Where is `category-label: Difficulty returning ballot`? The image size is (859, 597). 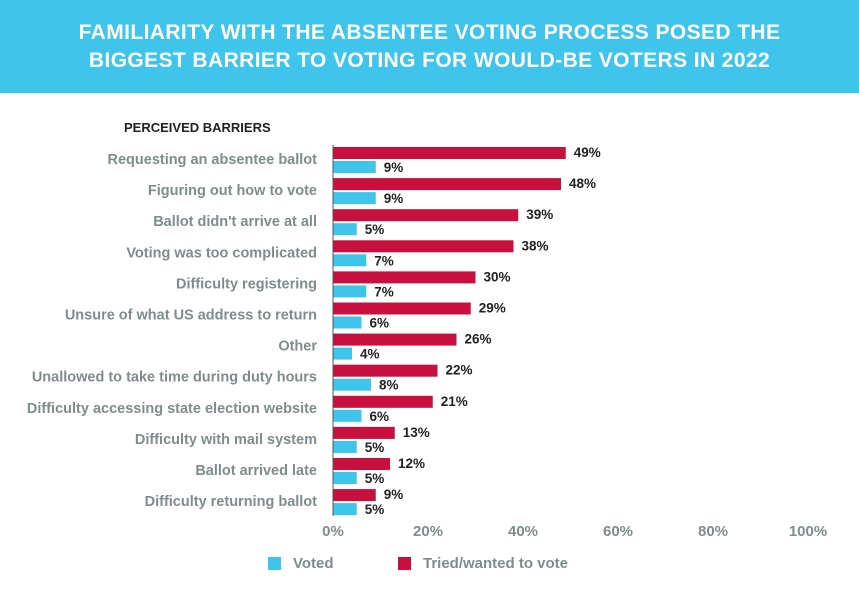
category-label: Difficulty returning ballot is located at coordinates (231, 502).